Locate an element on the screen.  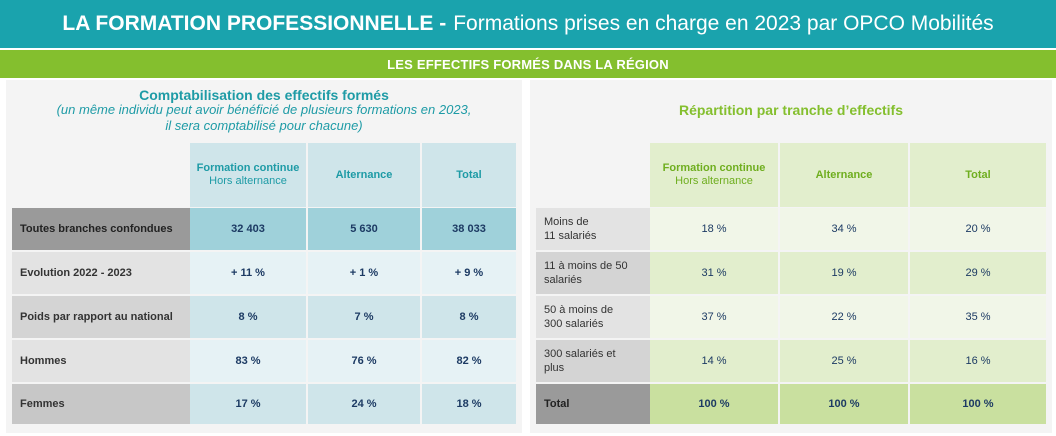
left-cell-poids-alternance: 7 % is located at coordinates (364, 317).